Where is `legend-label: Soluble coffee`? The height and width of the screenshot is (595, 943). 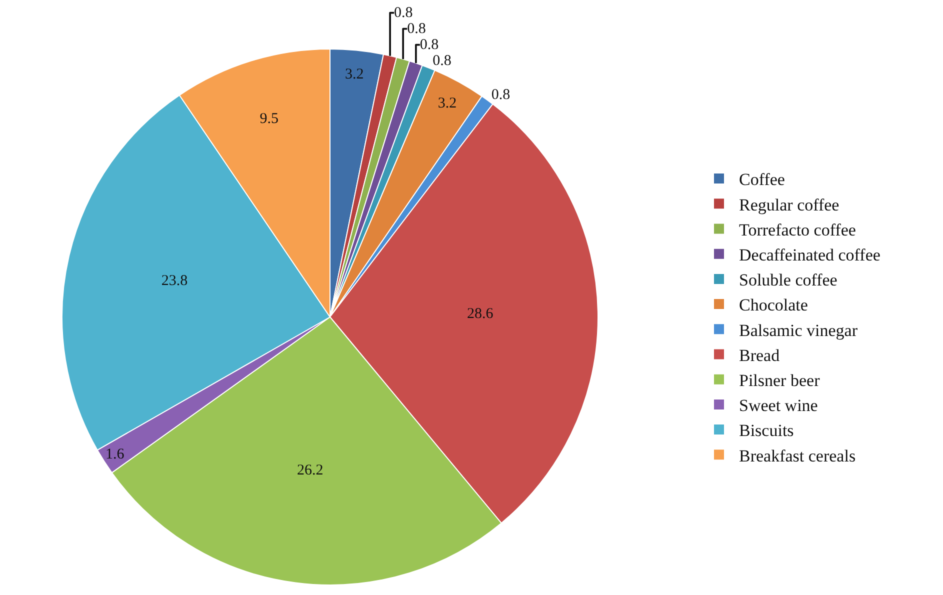 legend-label: Soluble coffee is located at coordinates (788, 280).